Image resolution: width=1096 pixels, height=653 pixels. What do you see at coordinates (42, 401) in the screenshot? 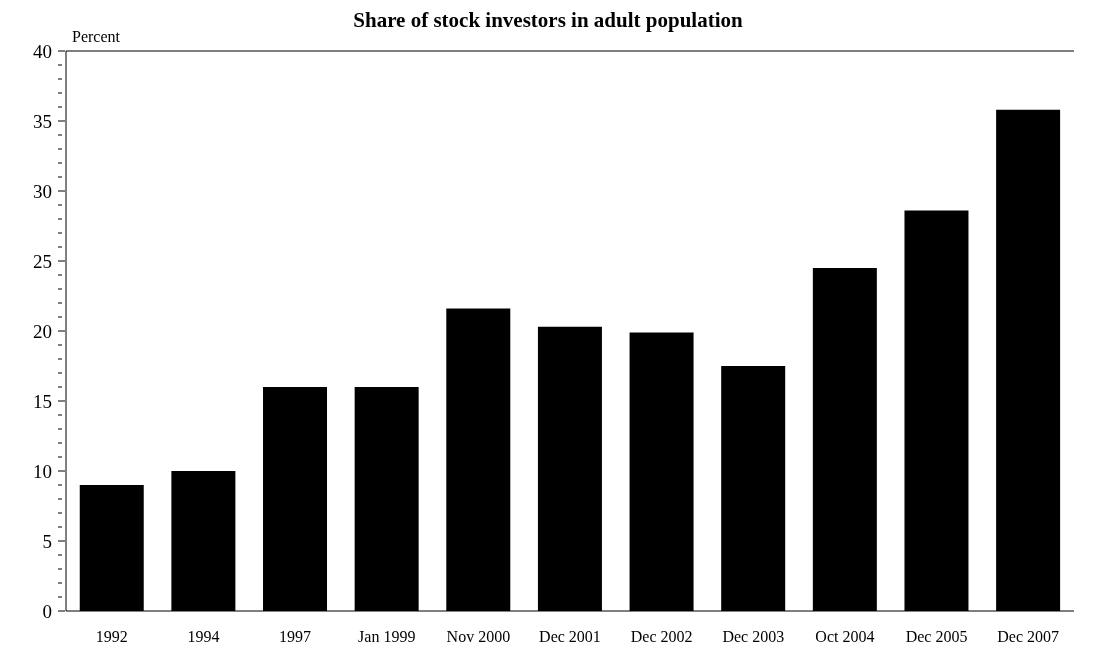
I see `y-tick-label: 15` at bounding box center [42, 401].